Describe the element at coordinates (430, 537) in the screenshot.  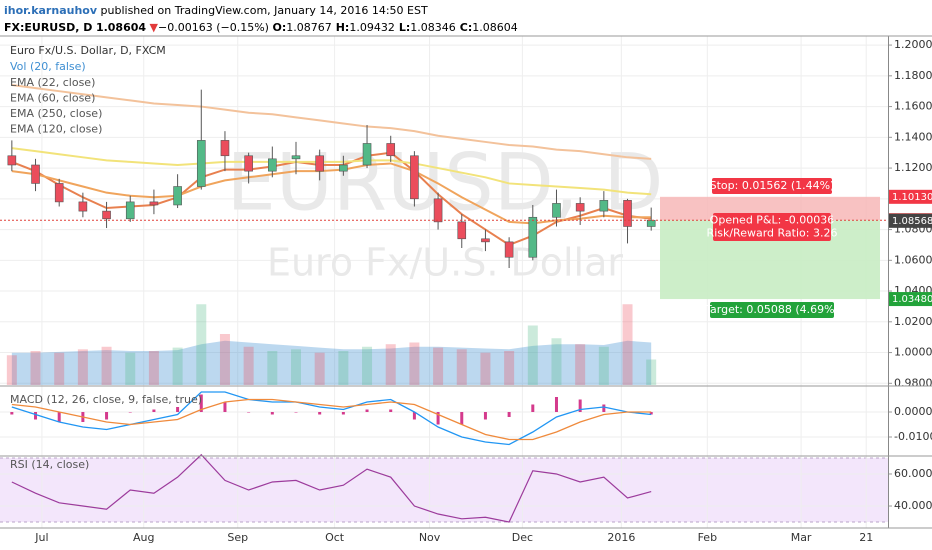
I see `x-tick-label: Nov` at that location.